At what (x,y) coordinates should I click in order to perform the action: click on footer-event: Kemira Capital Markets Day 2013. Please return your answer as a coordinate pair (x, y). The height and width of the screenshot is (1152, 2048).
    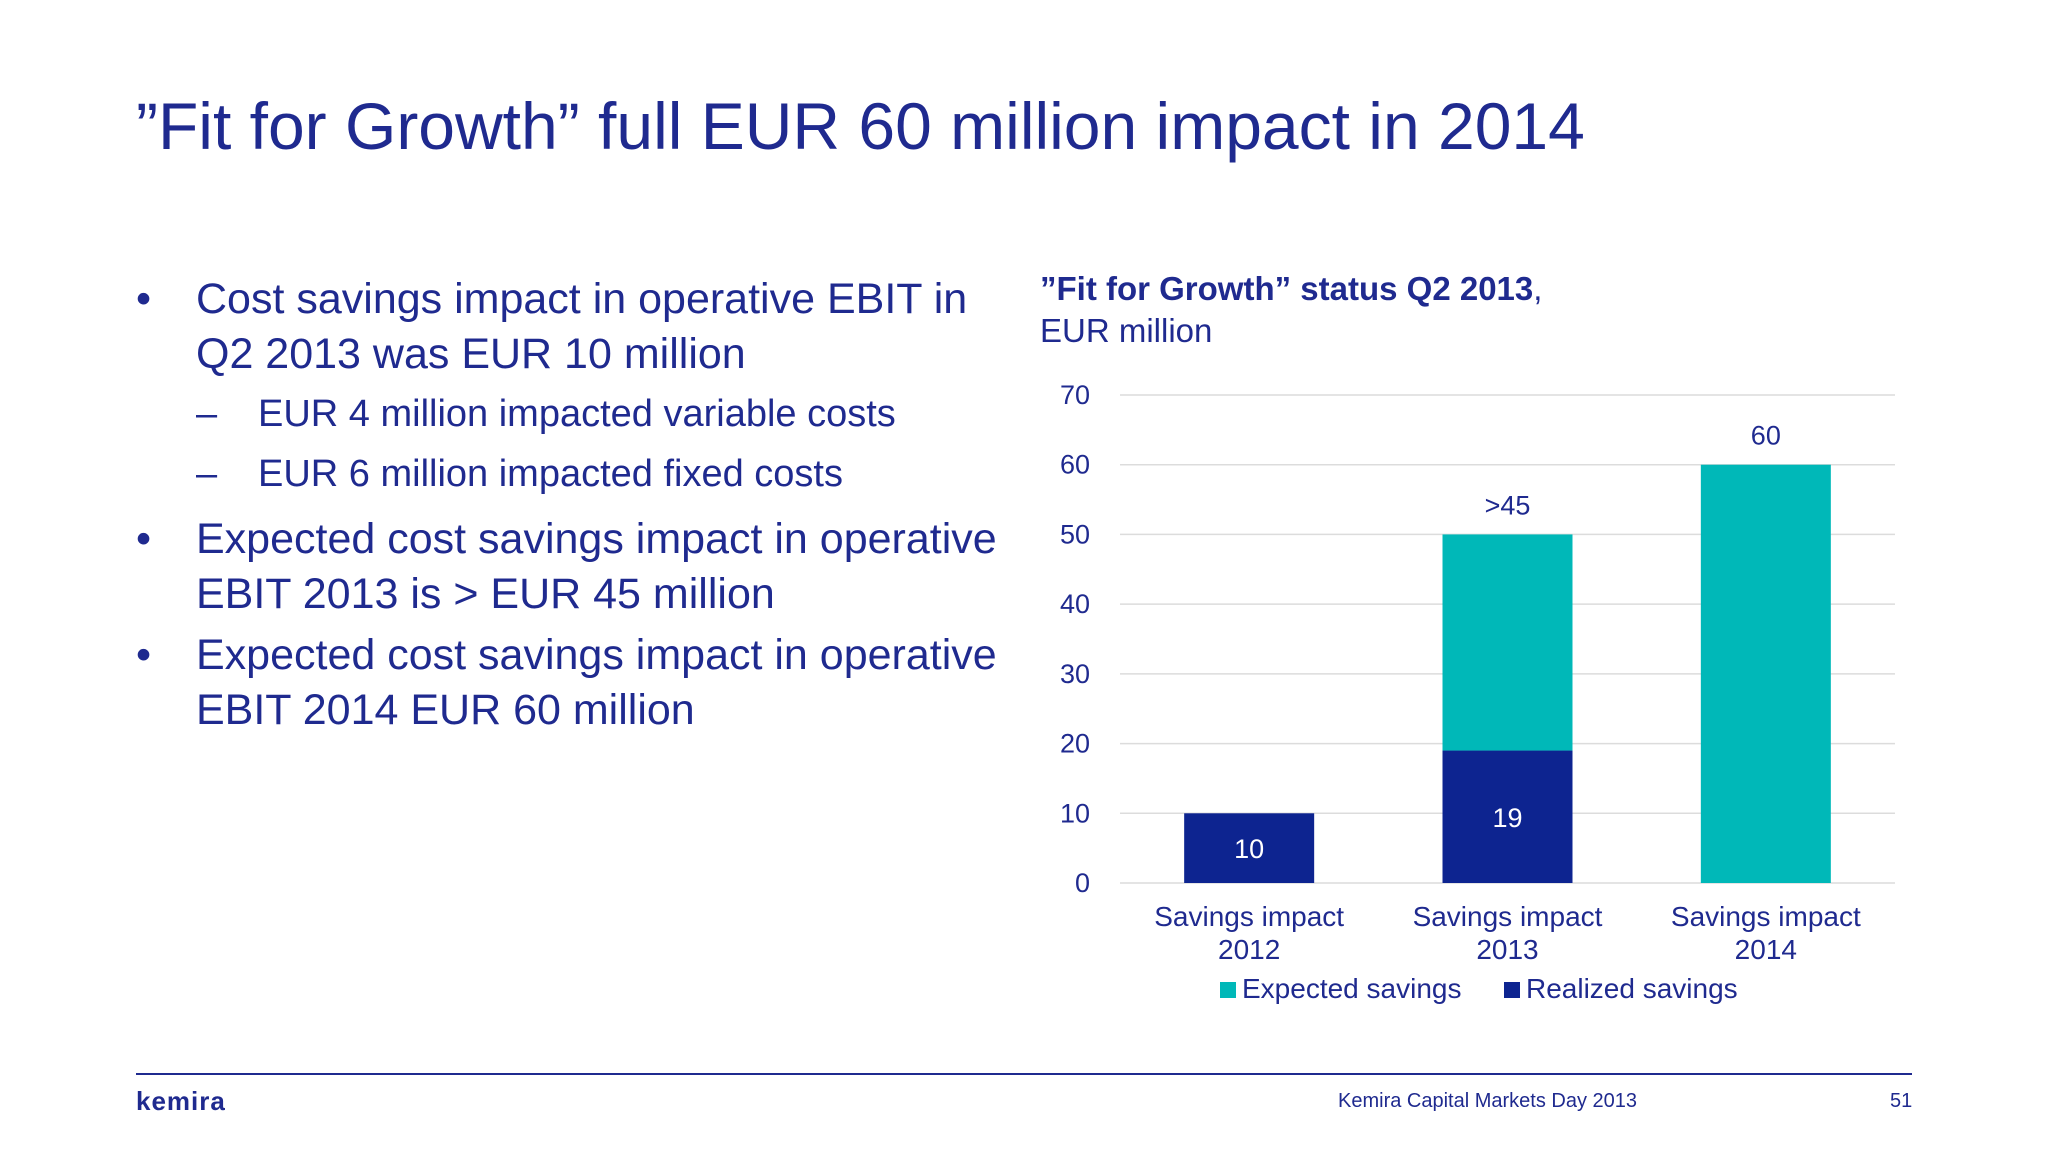
    Looking at the image, I should click on (1488, 1101).